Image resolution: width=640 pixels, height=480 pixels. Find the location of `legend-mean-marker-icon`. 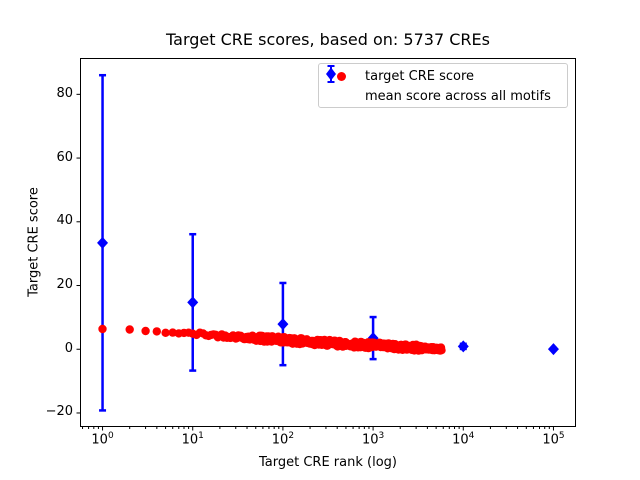

legend-mean-marker-icon is located at coordinates (339, 85).